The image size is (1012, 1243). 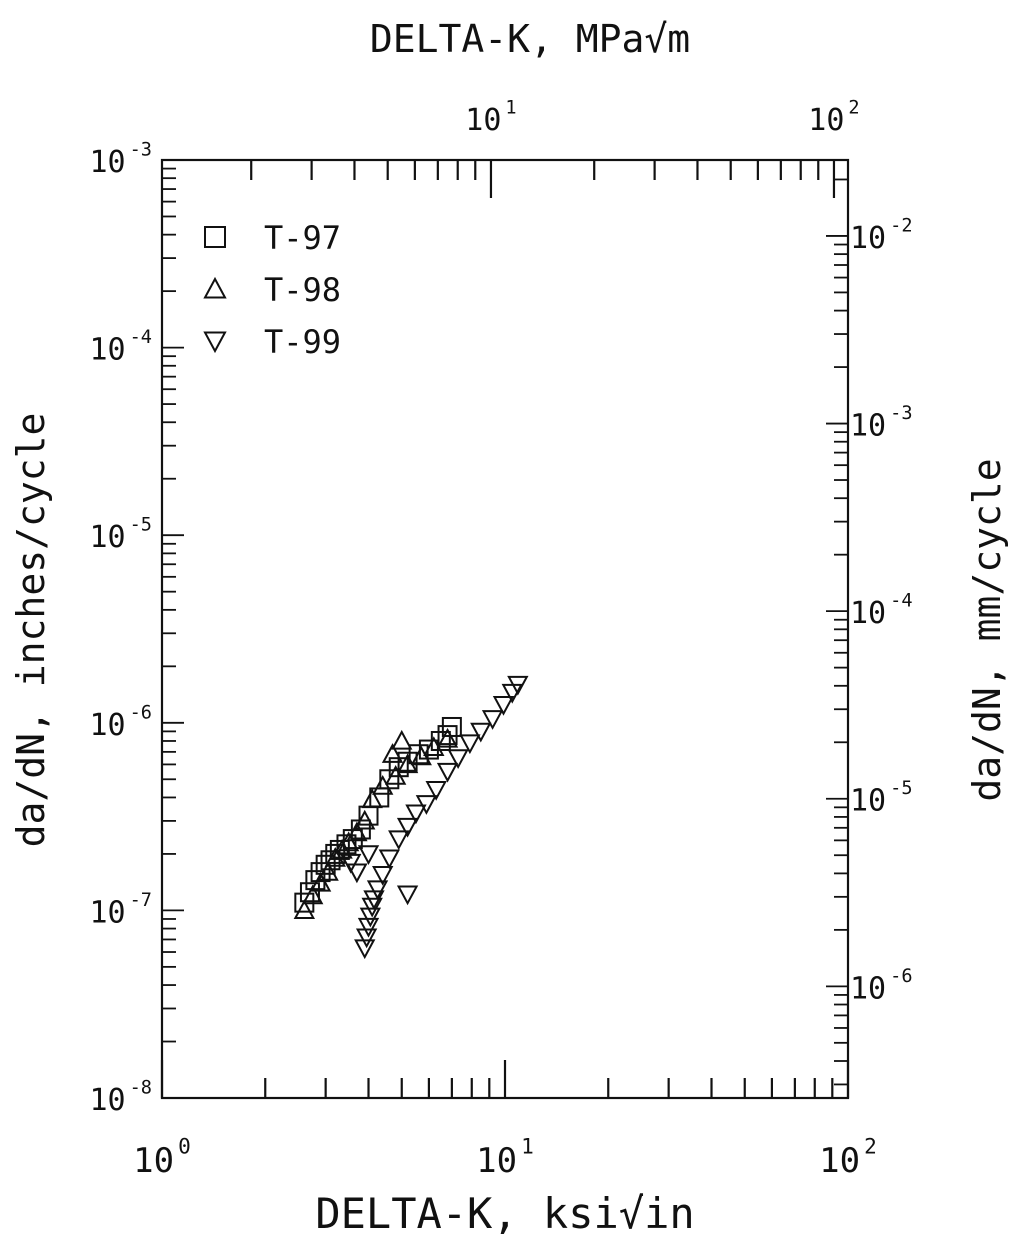 What do you see at coordinates (881, 423) in the screenshot?
I see `y-right-tick-label: 10 -3` at bounding box center [881, 423].